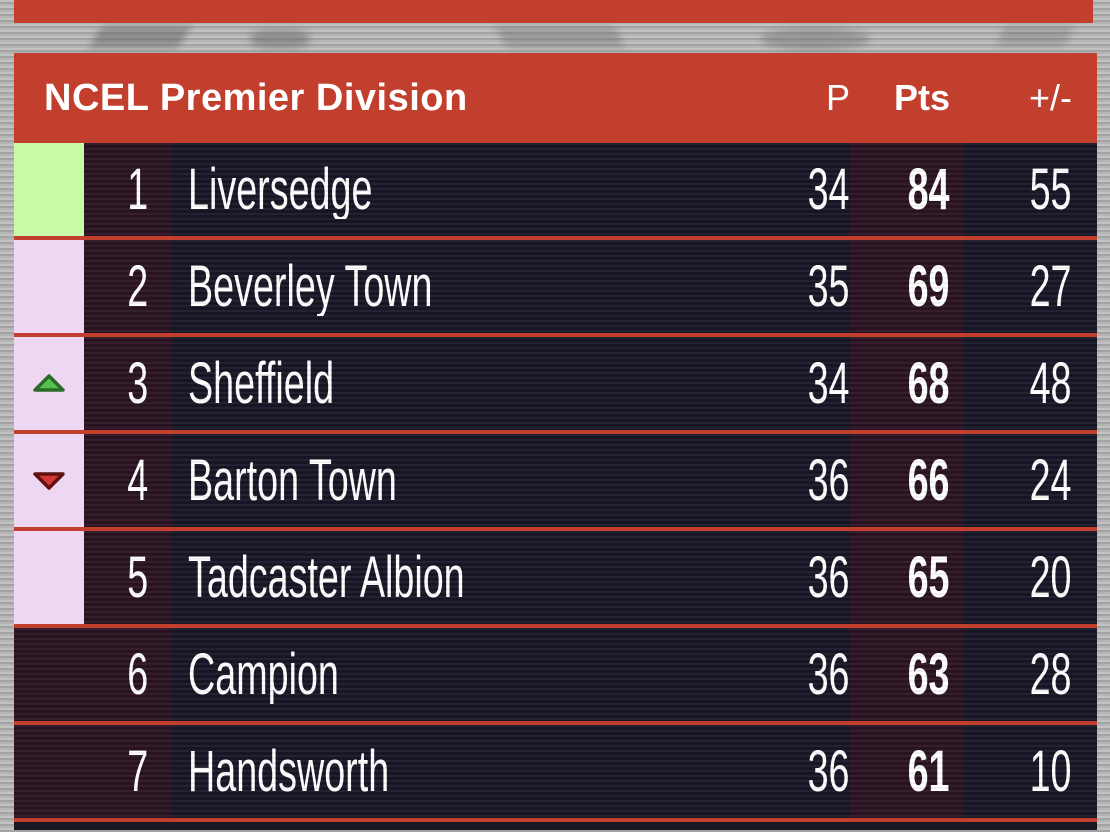 This screenshot has height=832, width=1110. What do you see at coordinates (263, 674) in the screenshot?
I see `team-name-cell: Campion` at bounding box center [263, 674].